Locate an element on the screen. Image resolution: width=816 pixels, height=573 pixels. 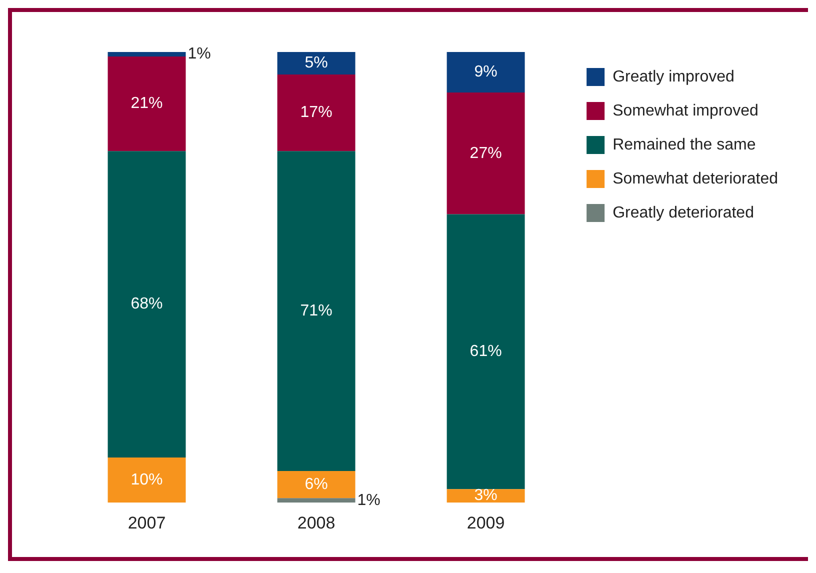
data-label: 9% is located at coordinates (486, 72).